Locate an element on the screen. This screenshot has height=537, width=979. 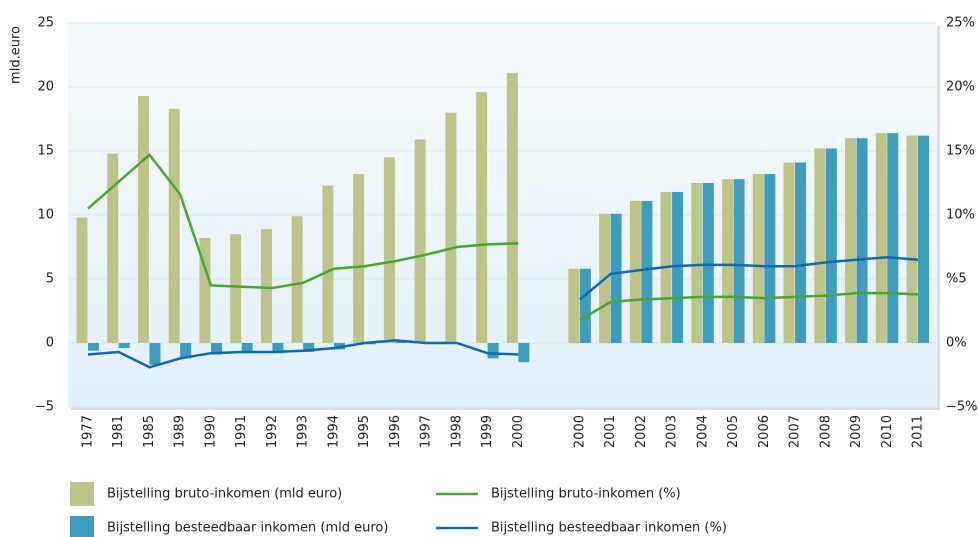
y-tick-label: 0 is located at coordinates (50, 343).